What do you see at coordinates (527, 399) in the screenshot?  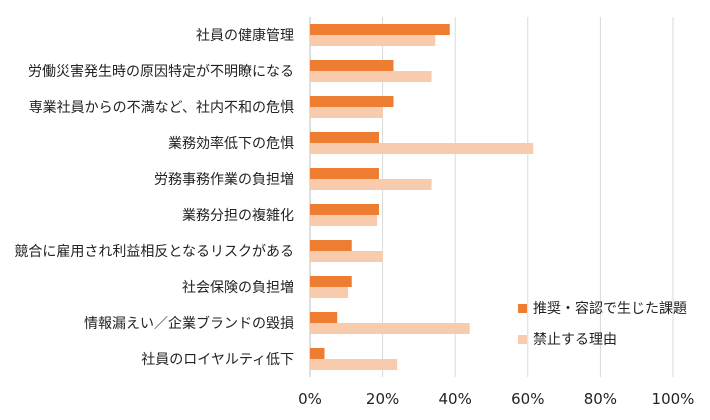 I see `x-tick-label: 60%` at bounding box center [527, 399].